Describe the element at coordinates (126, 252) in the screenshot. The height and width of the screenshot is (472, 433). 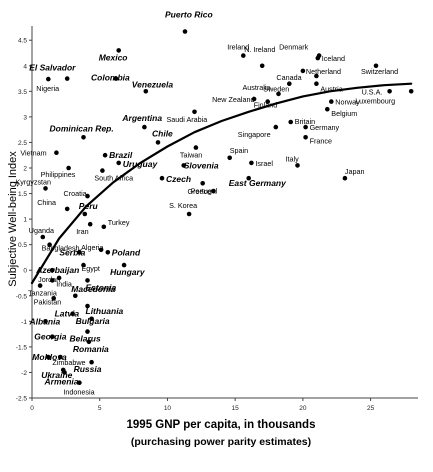
I see `point-label: Poland` at that location.